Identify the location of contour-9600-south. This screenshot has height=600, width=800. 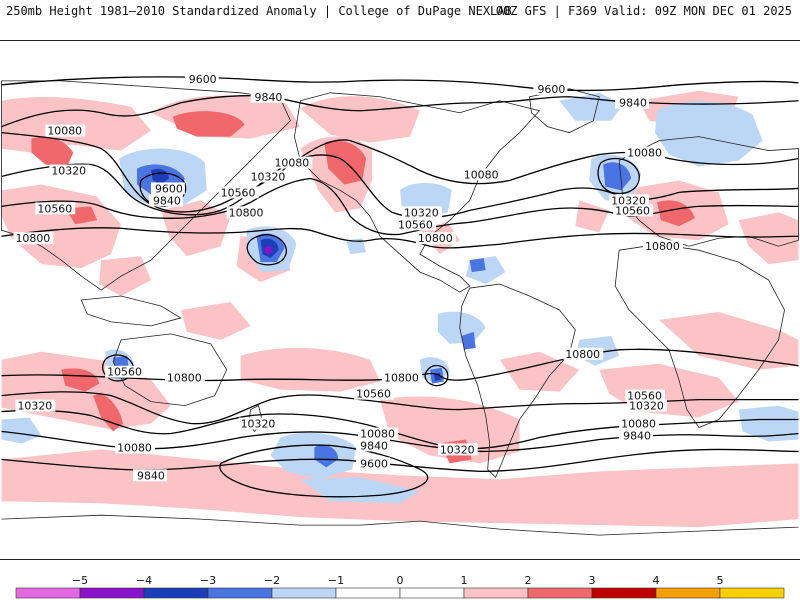
(324, 471).